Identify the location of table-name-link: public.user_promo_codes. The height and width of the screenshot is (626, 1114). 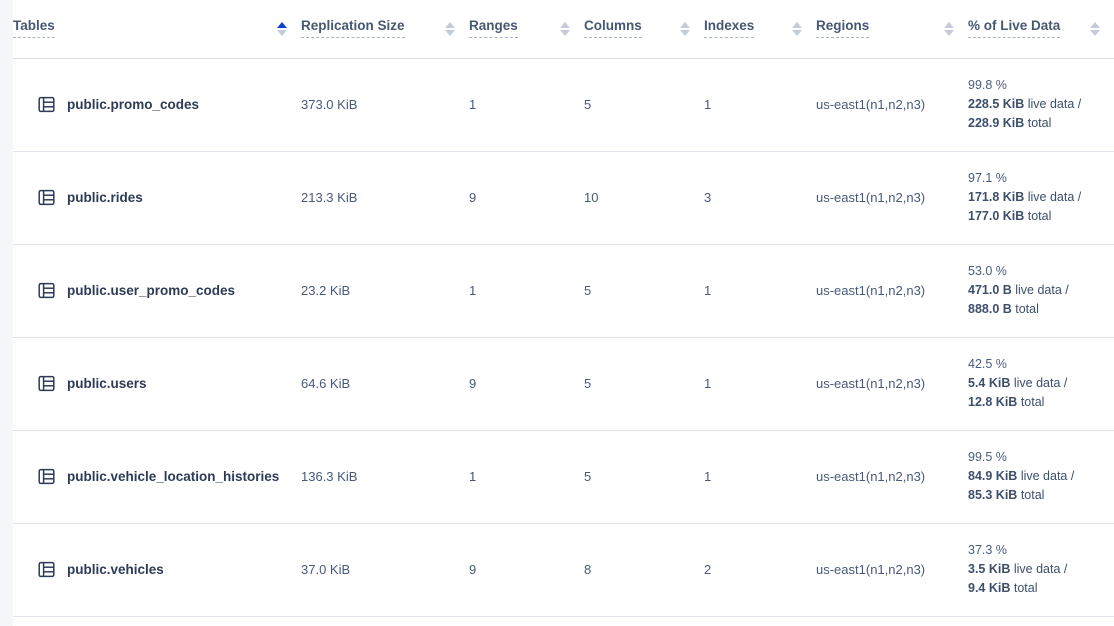
(151, 290).